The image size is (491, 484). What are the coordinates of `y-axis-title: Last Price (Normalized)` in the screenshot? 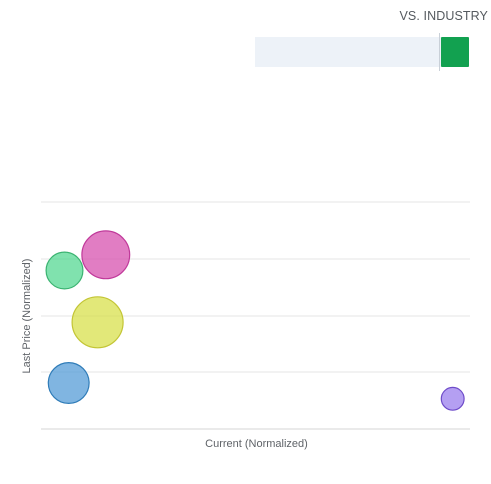 It's located at (27, 316).